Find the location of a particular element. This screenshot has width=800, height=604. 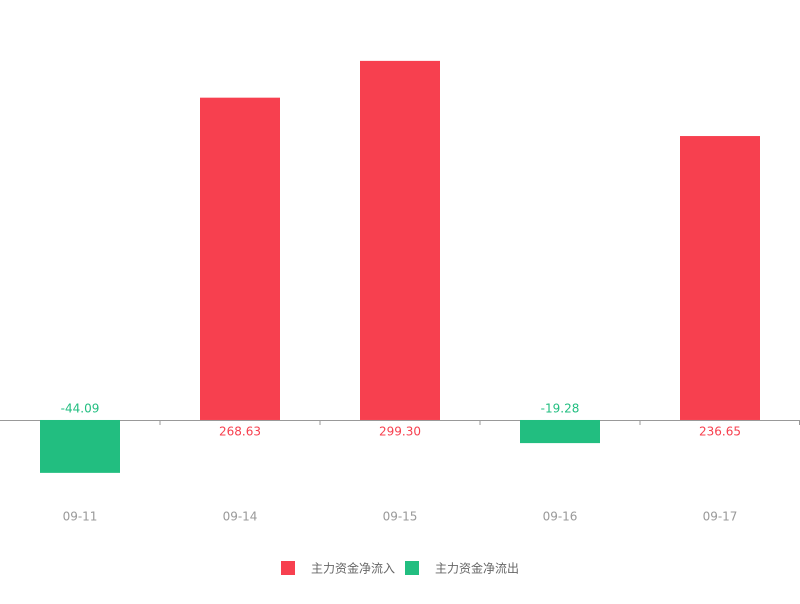

x-tick-label: 09-15 is located at coordinates (400, 517).